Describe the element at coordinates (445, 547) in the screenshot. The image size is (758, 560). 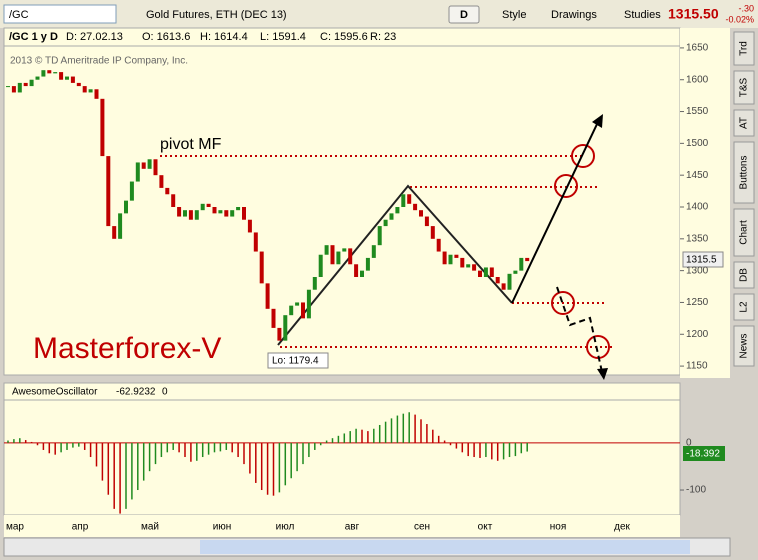
I see `scroll-thumb` at that location.